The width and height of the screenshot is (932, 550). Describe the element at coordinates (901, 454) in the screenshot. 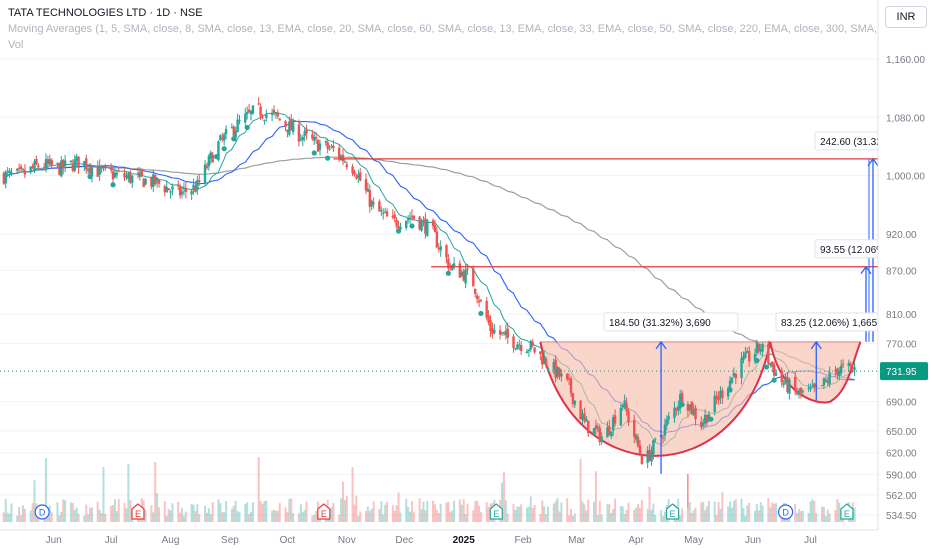

I see `y-tick-label: 620.00` at that location.